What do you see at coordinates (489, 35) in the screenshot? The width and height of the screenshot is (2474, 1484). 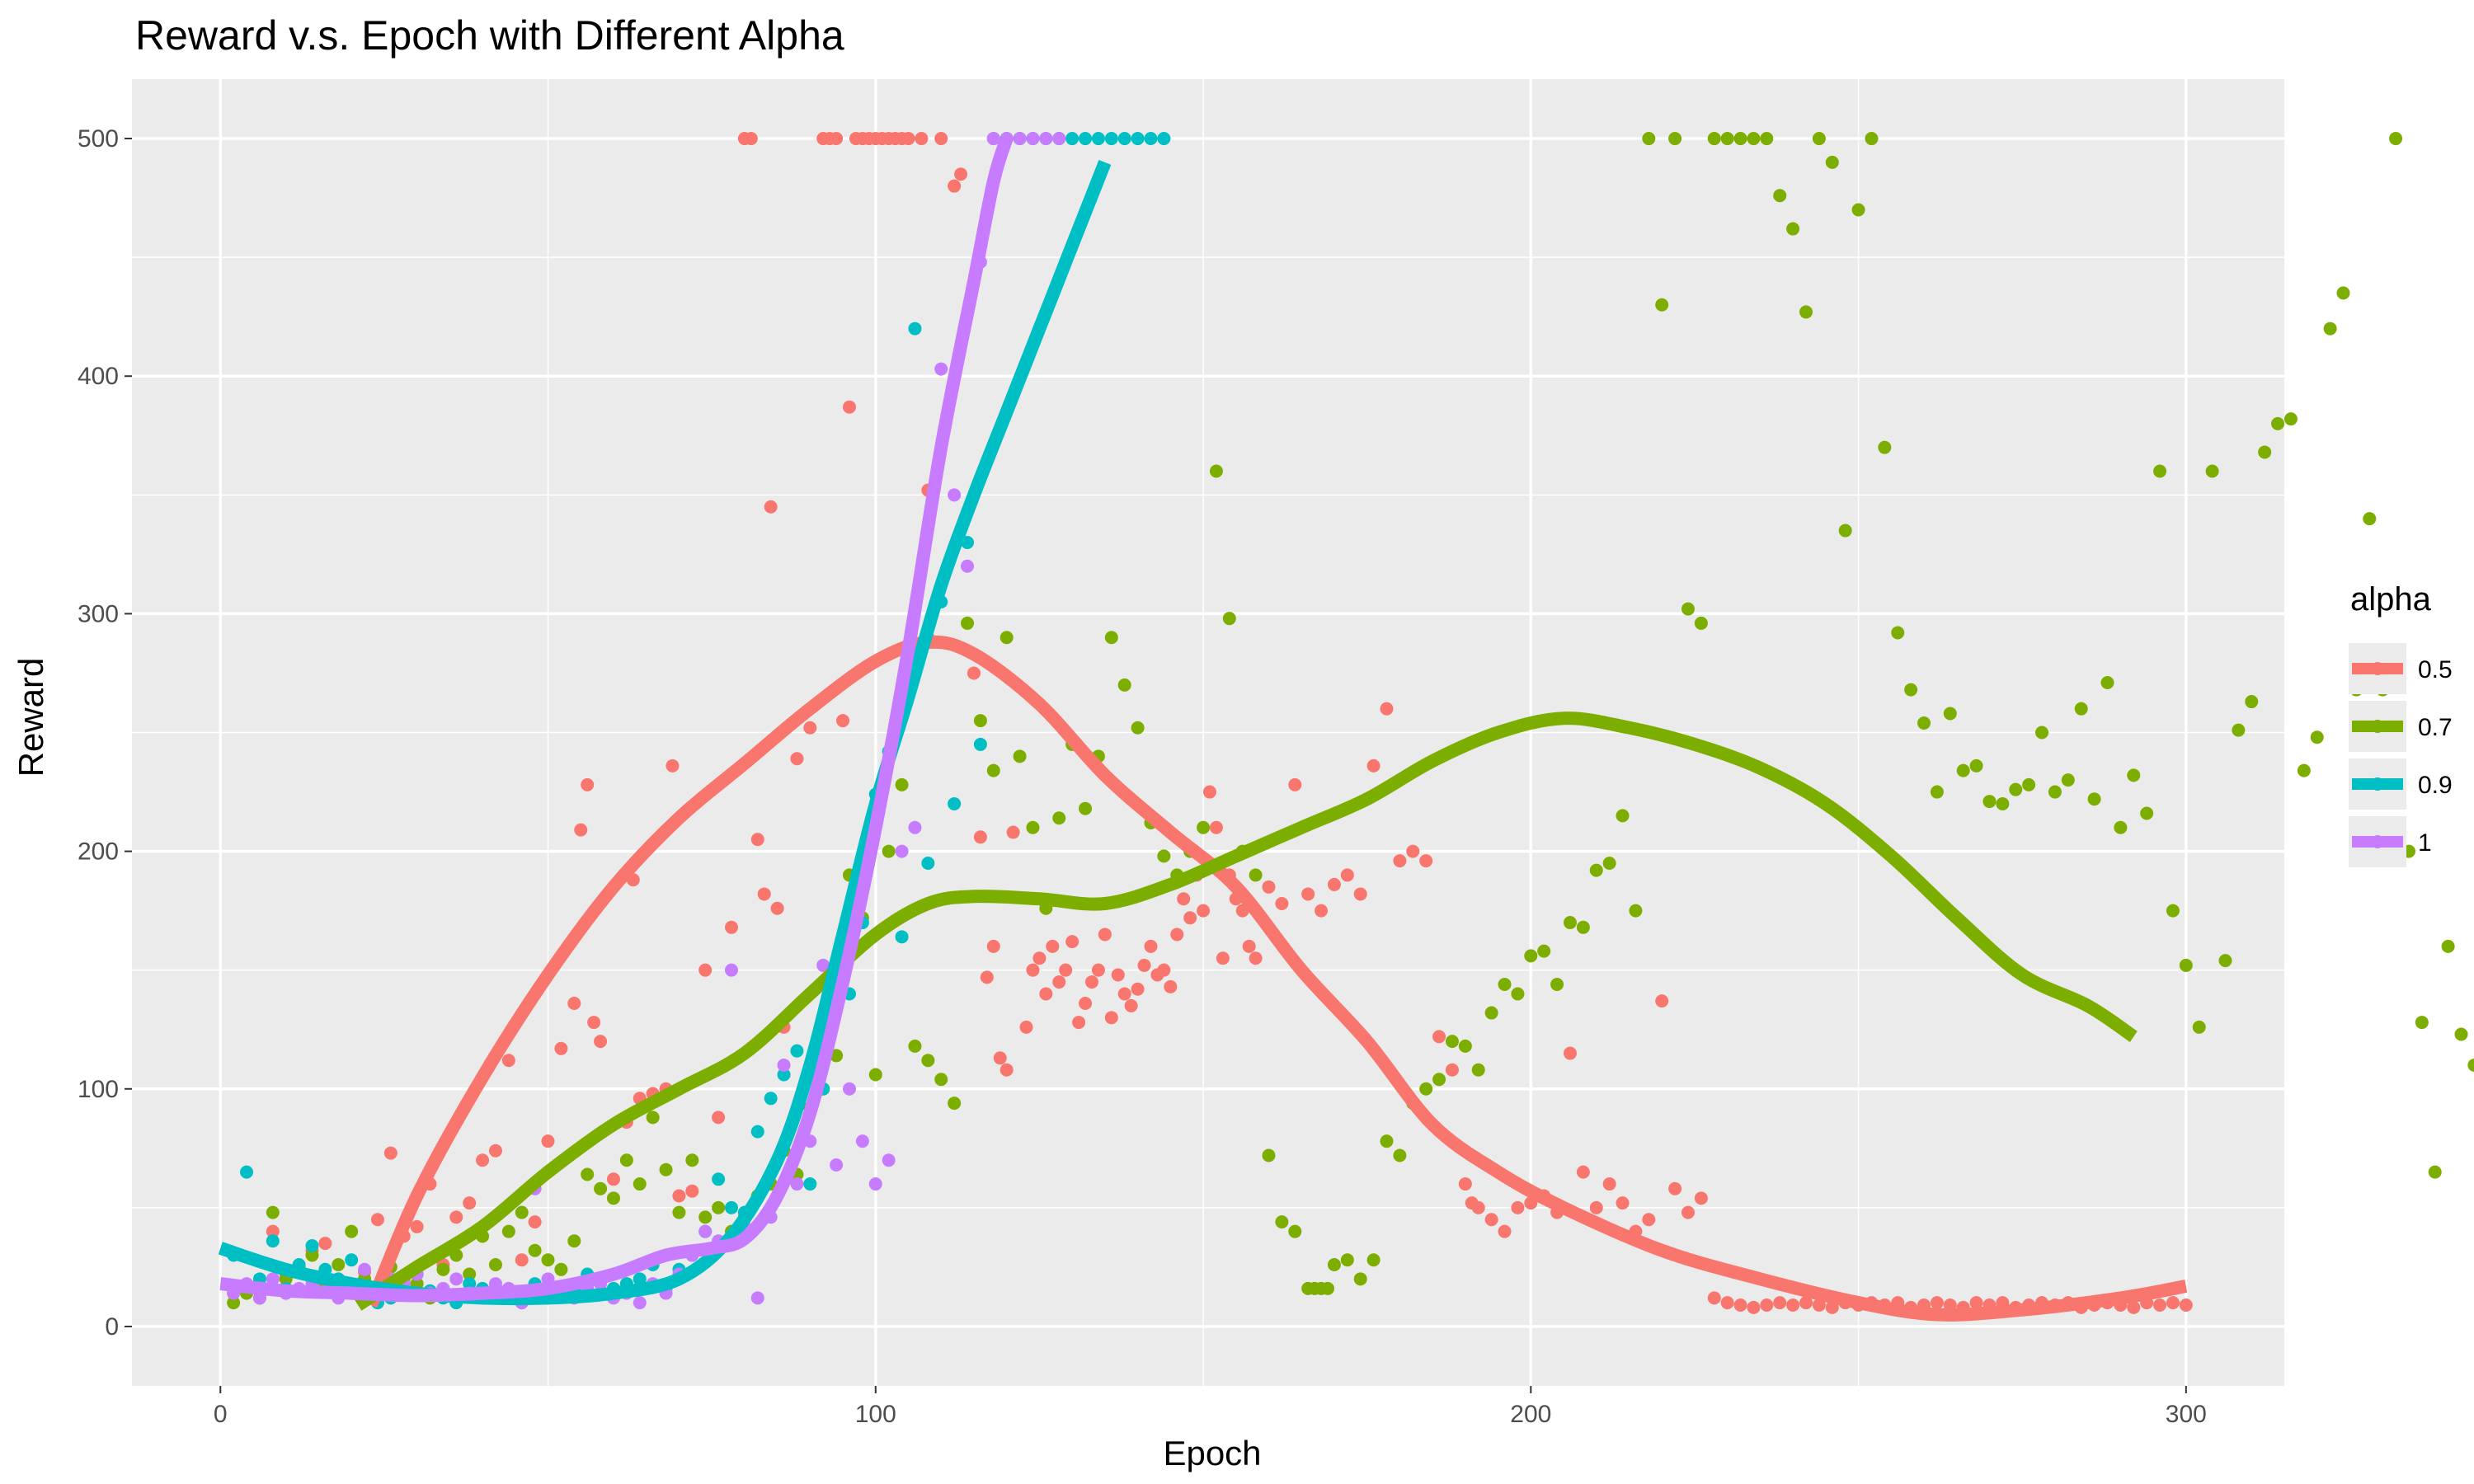 I see `chart-title: Reward v.s. Epoch with Different Alpha` at bounding box center [489, 35].